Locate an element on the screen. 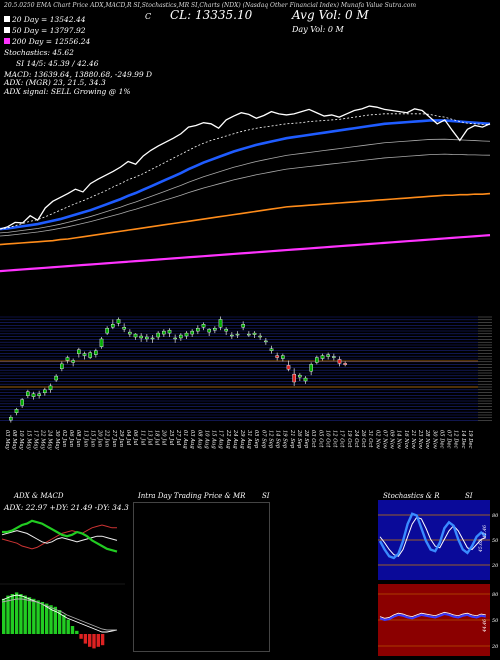 The width and height of the screenshot is (500, 660). stoch-value-label: 45.62 is located at coordinates (481, 546).